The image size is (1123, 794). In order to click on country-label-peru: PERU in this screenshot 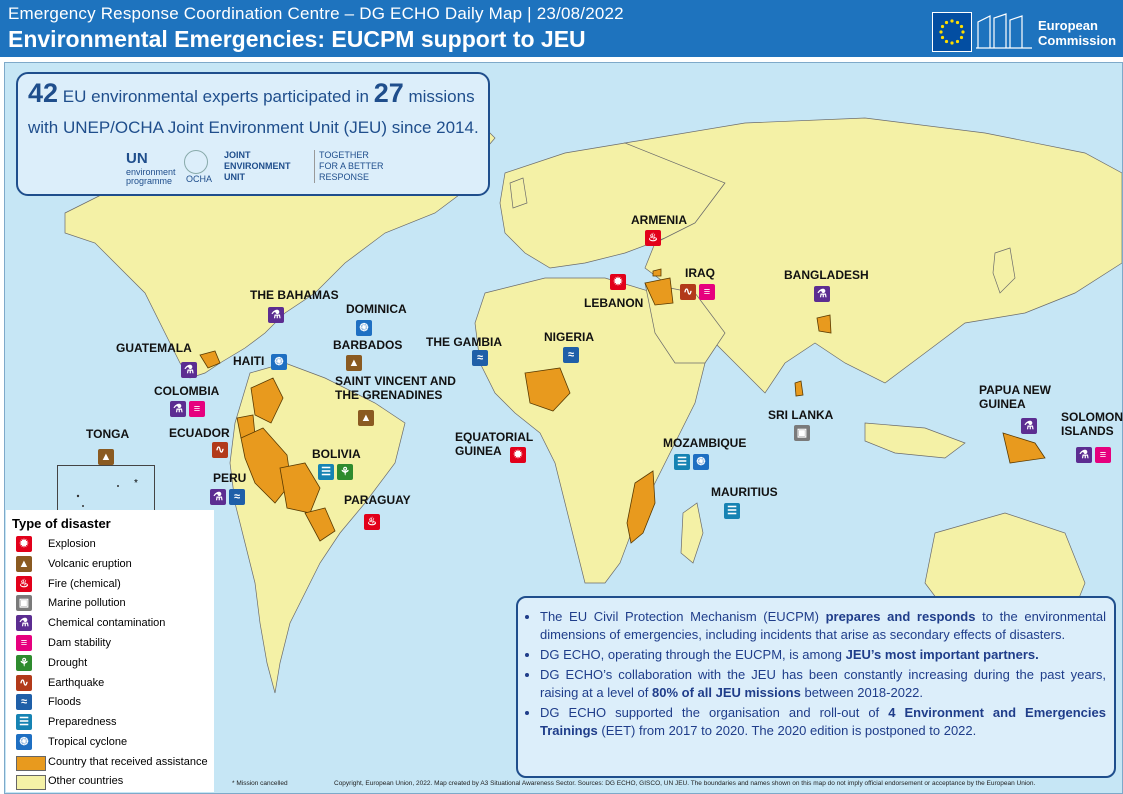, I will do `click(230, 478)`.